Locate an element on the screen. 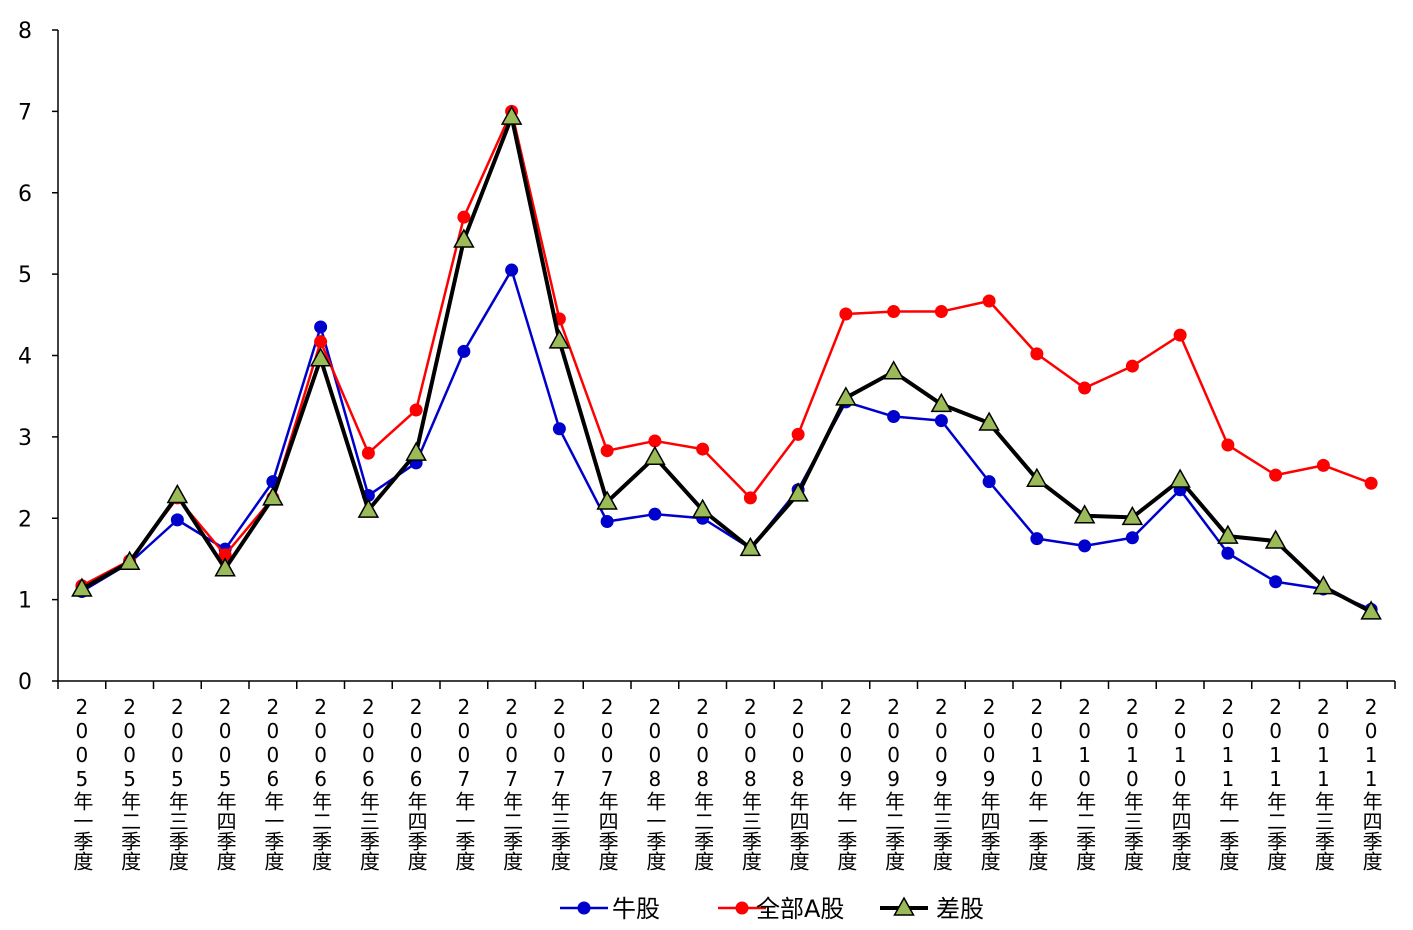  x-tick-label: 2005年二季度 is located at coordinates (130, 783).